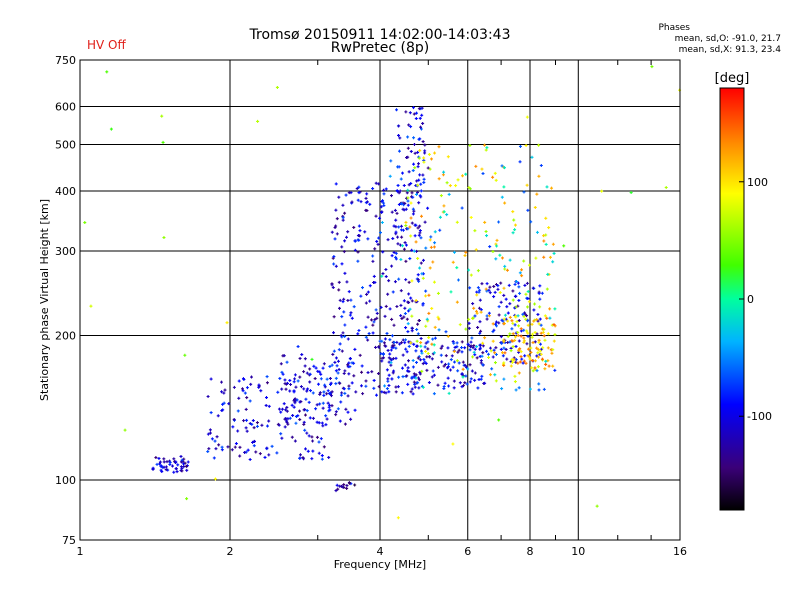  Describe the element at coordinates (674, 28) in the screenshot. I see `phases-stats-title: Phases` at that location.